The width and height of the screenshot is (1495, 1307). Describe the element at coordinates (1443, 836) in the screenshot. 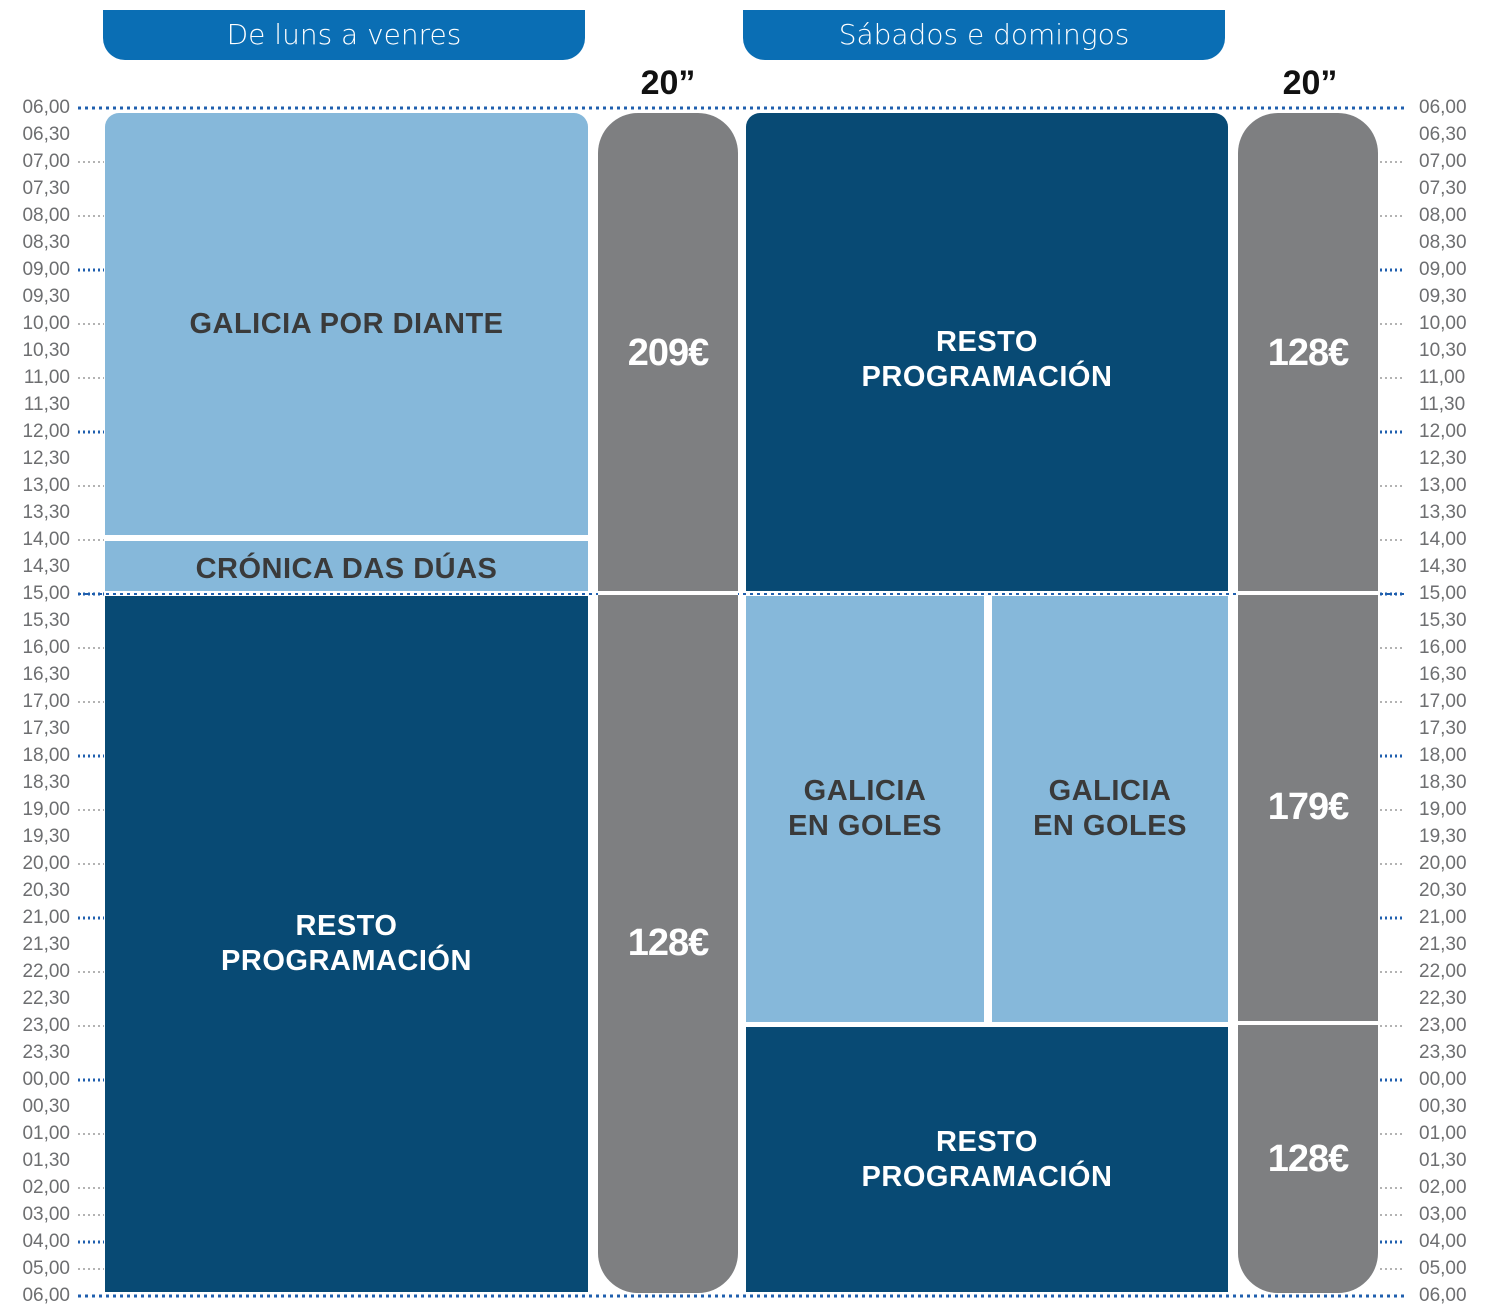

I see `time-label-right: 19,30` at that location.